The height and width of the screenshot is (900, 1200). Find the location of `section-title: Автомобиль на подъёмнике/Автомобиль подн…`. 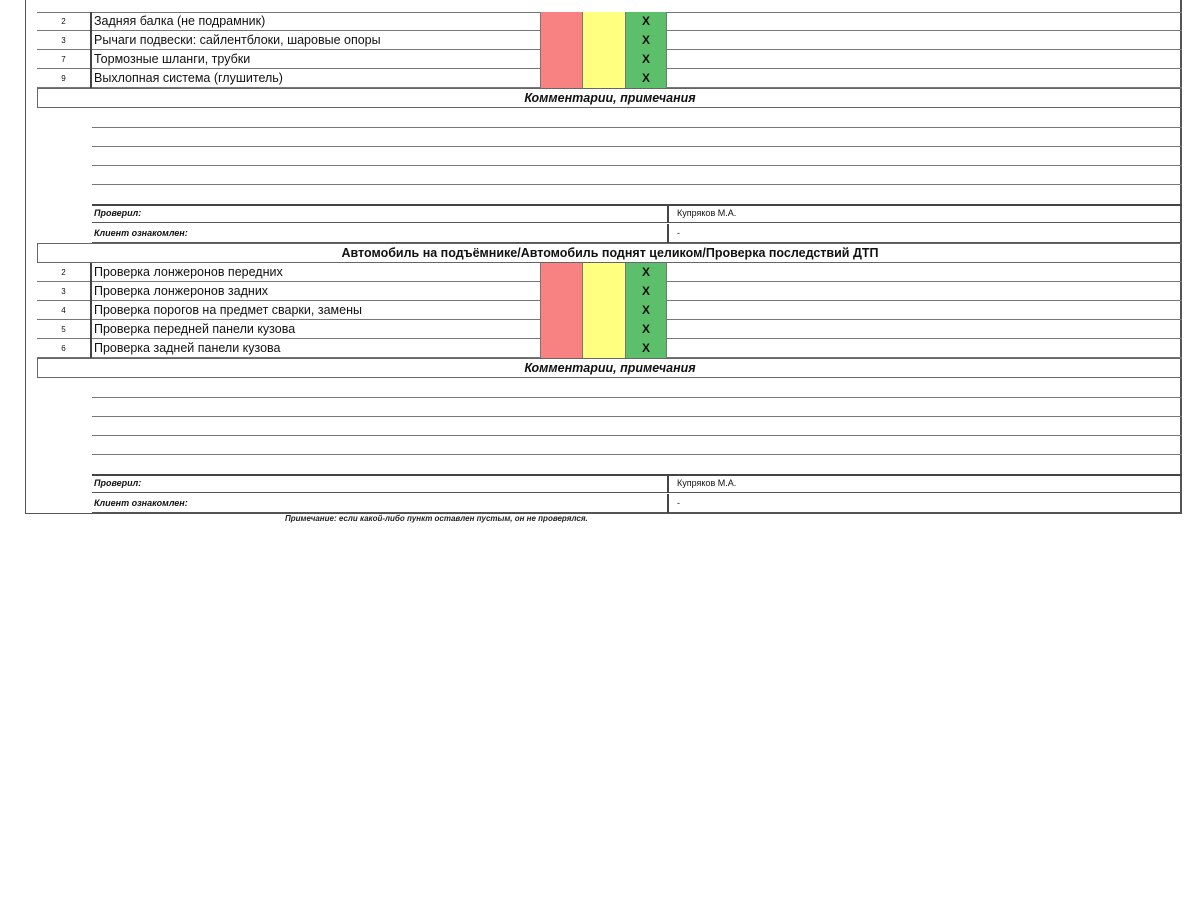

section-title: Автомобиль на подъёмнике/Автомобиль подн… is located at coordinates (609, 253).